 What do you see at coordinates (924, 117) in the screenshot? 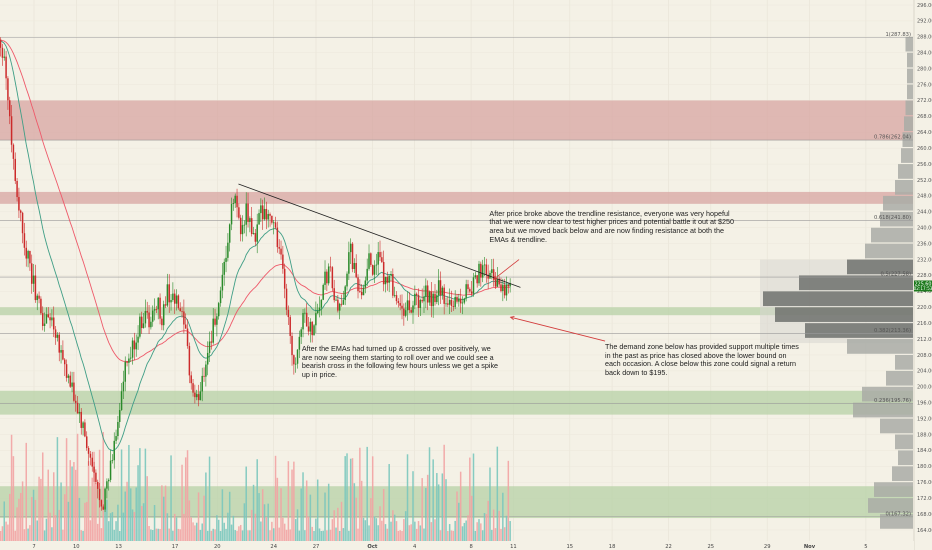
I see `price-axis-tick-label: 268.00` at bounding box center [924, 117].